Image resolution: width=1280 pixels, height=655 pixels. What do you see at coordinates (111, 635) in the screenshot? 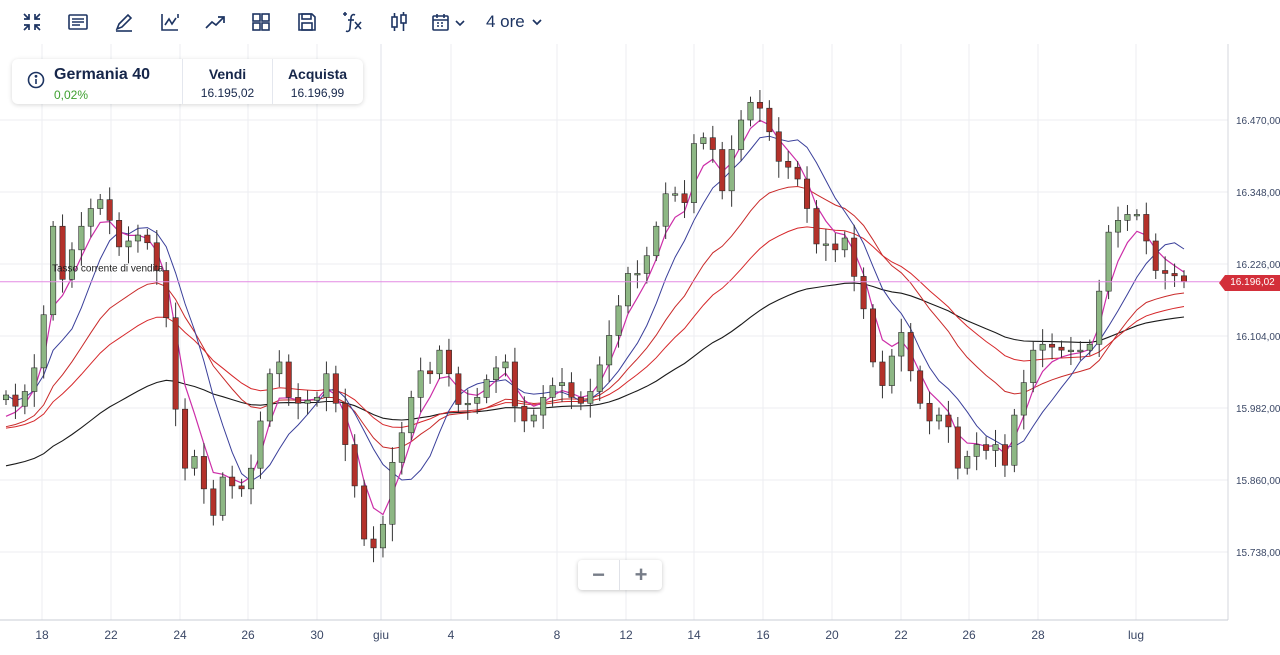
I see `x-tick-label: 22` at bounding box center [111, 635].